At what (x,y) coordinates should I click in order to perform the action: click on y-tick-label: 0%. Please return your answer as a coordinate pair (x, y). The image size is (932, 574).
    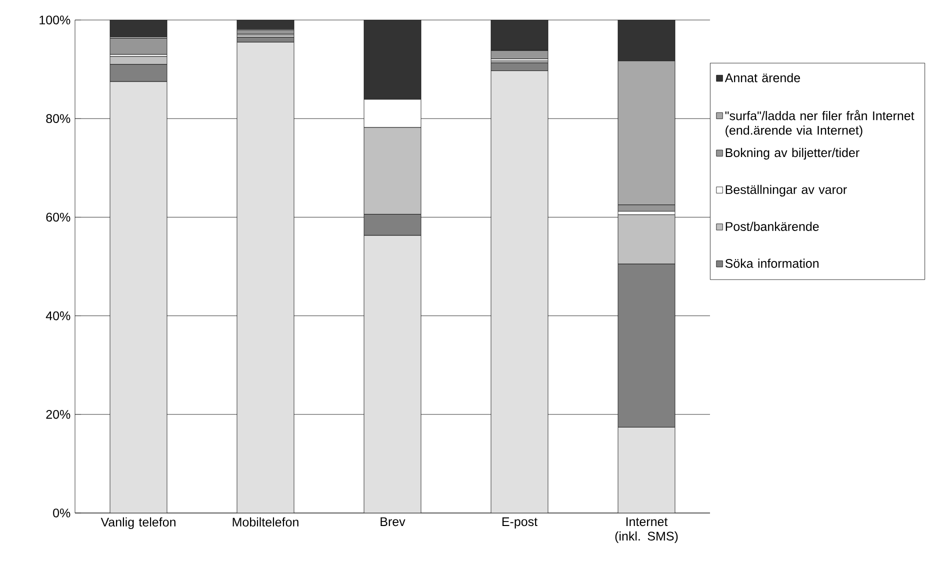
    Looking at the image, I should click on (61, 513).